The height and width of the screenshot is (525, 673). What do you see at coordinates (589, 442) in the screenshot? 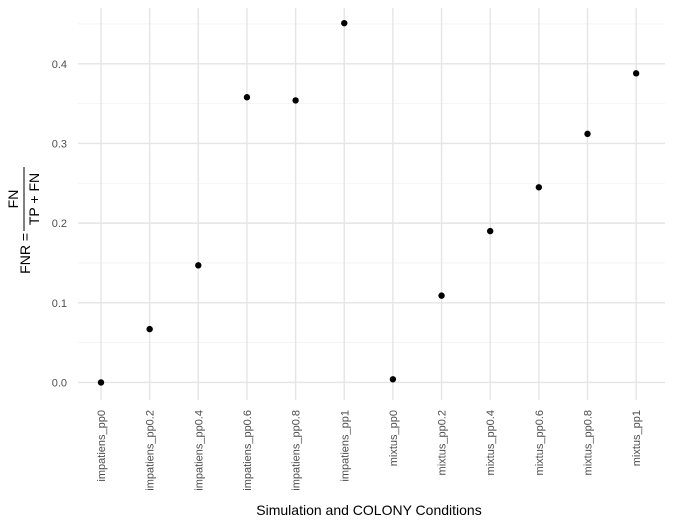
I see `x-tick-label: mixtus_pp0.8` at bounding box center [589, 442].